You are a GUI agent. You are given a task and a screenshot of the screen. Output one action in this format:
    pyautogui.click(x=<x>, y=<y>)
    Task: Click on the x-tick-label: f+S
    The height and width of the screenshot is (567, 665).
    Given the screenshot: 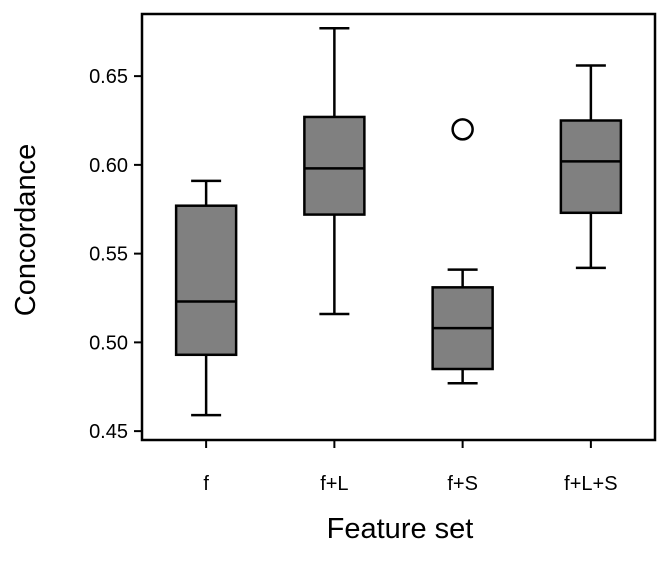 What is the action you would take?
    pyautogui.click(x=462, y=484)
    